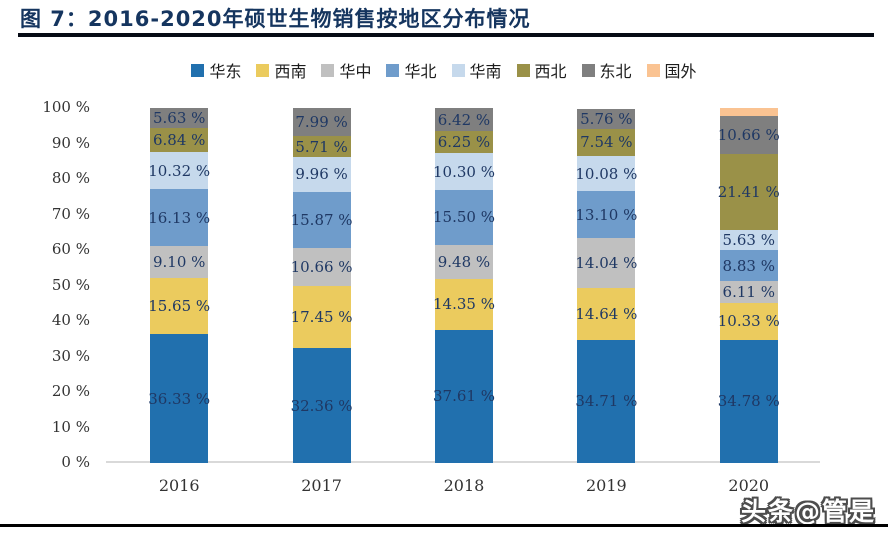  I want to click on segment-value-label: 14.35 %, so click(463, 304).